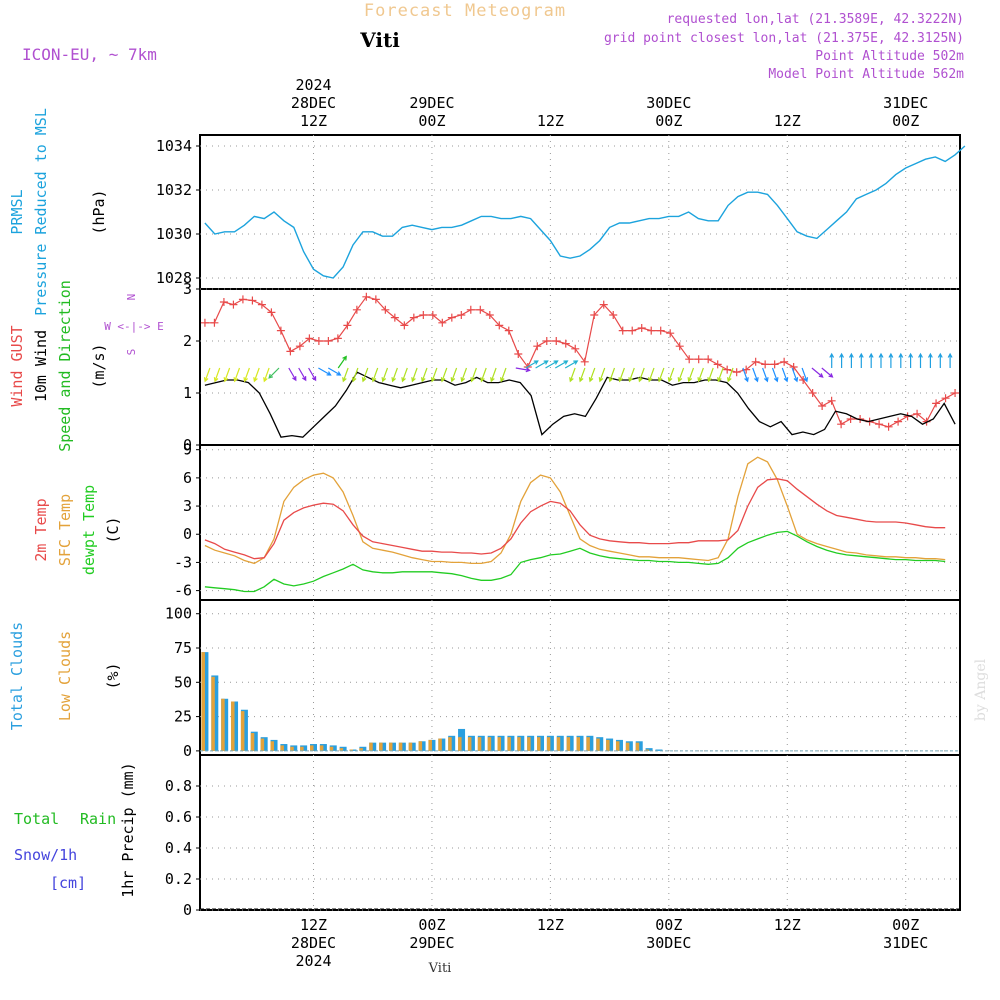 The image size is (1000, 1000). What do you see at coordinates (178, 817) in the screenshot?
I see `y-tick-label: 0.6` at bounding box center [178, 817].